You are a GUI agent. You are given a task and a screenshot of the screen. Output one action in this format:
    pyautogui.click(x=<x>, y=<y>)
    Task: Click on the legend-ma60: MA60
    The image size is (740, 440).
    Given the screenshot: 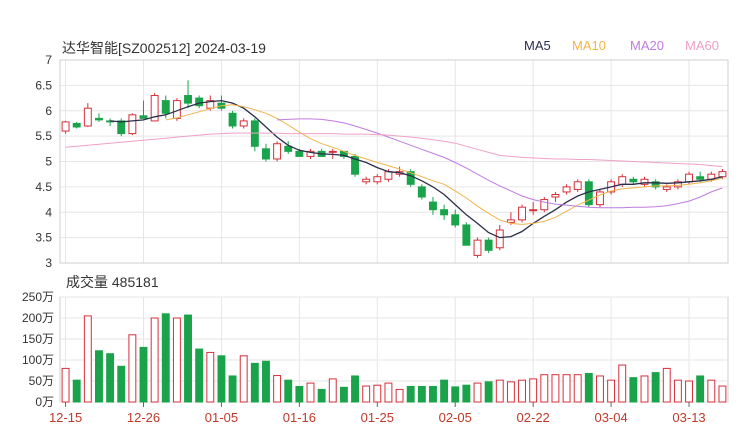 What is the action you would take?
    pyautogui.click(x=702, y=45)
    